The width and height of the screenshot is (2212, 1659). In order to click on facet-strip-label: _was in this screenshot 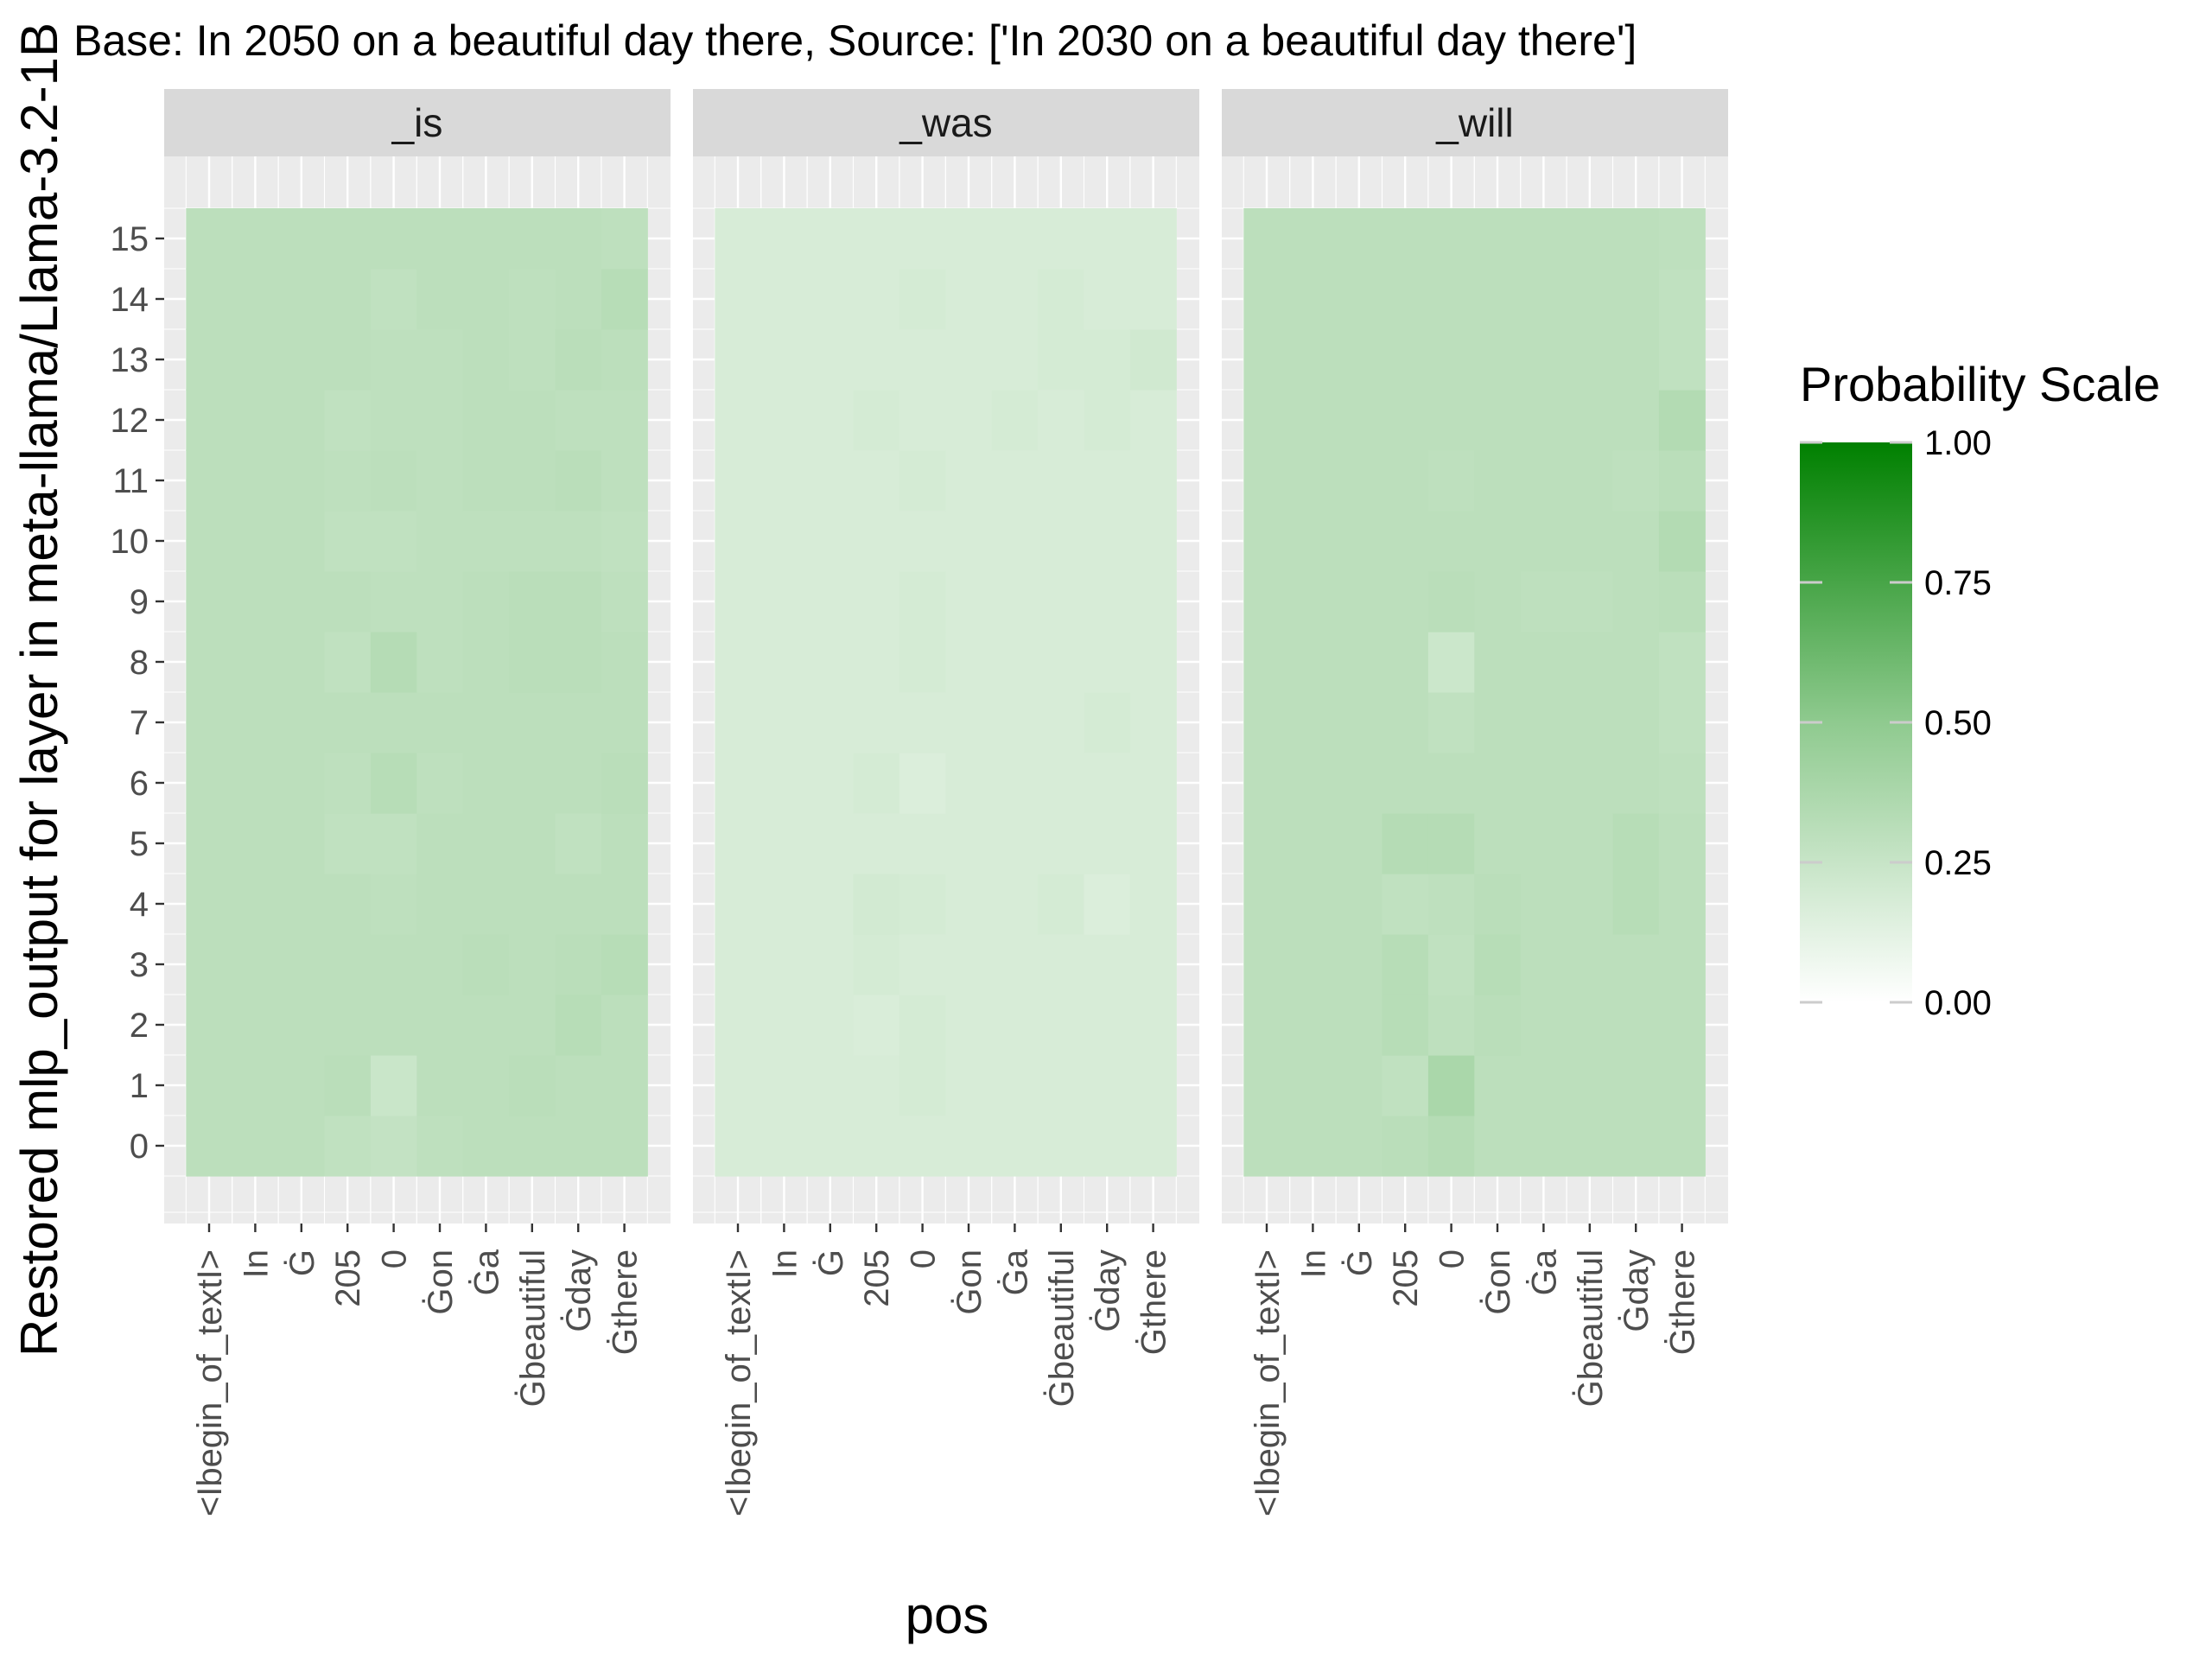, I will do `click(945, 123)`.